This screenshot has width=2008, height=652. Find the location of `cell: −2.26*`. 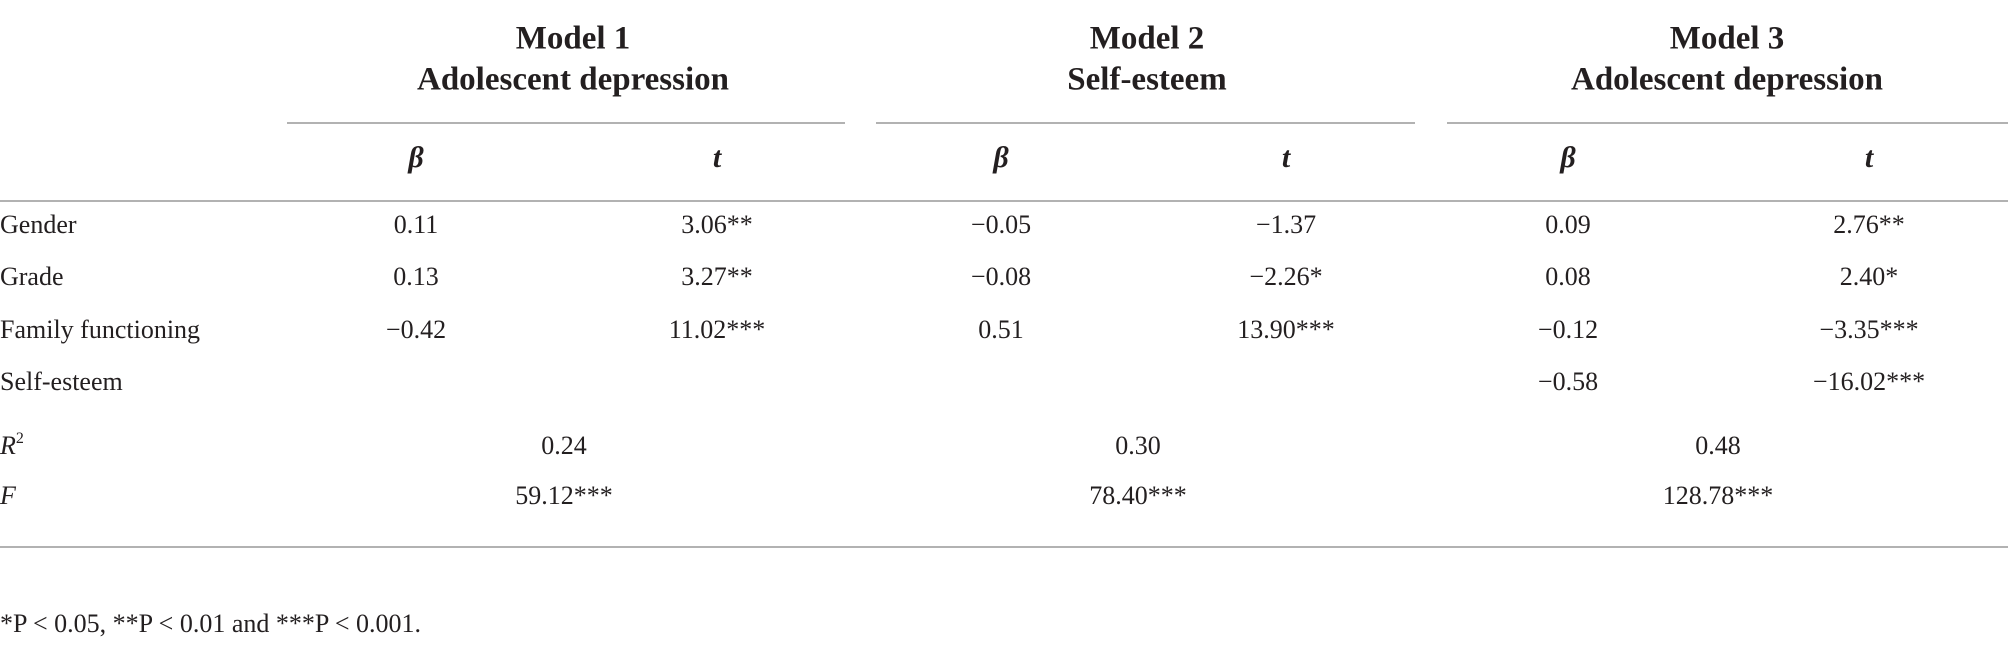

cell: −2.26* is located at coordinates (1285, 276).